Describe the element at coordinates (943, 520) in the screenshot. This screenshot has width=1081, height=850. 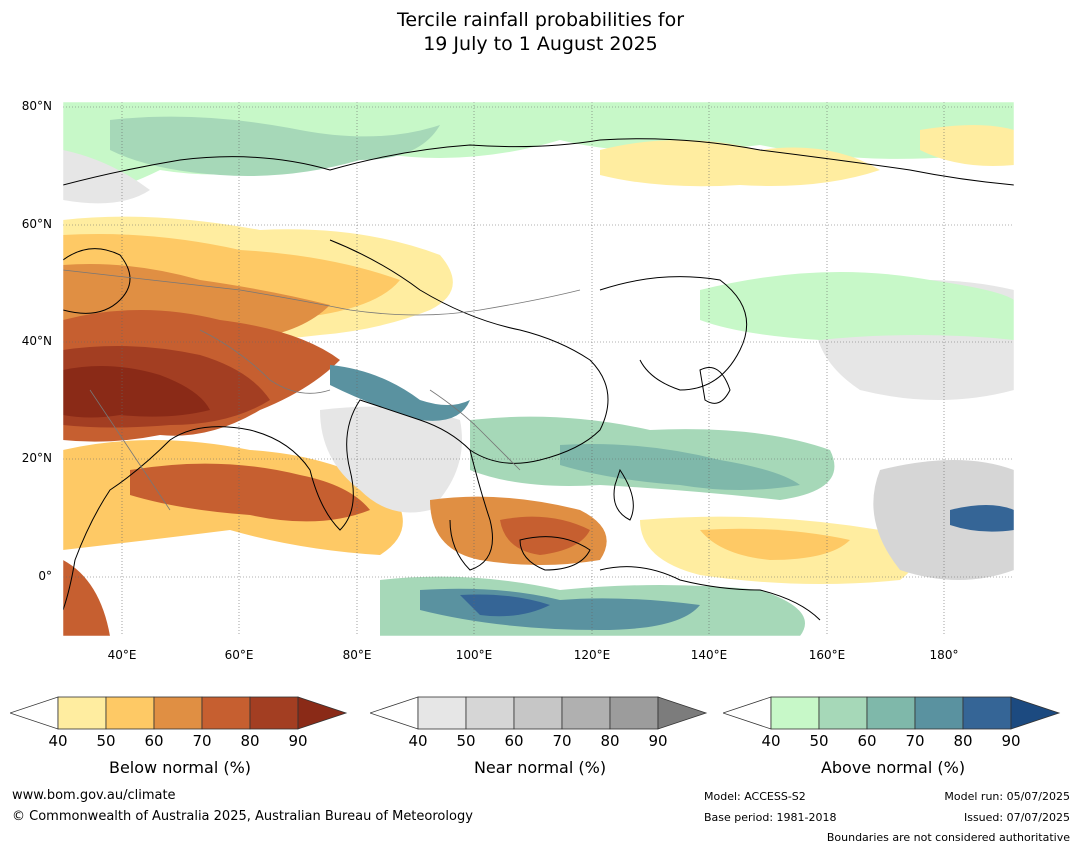
I see `near-region-central-pacific` at that location.